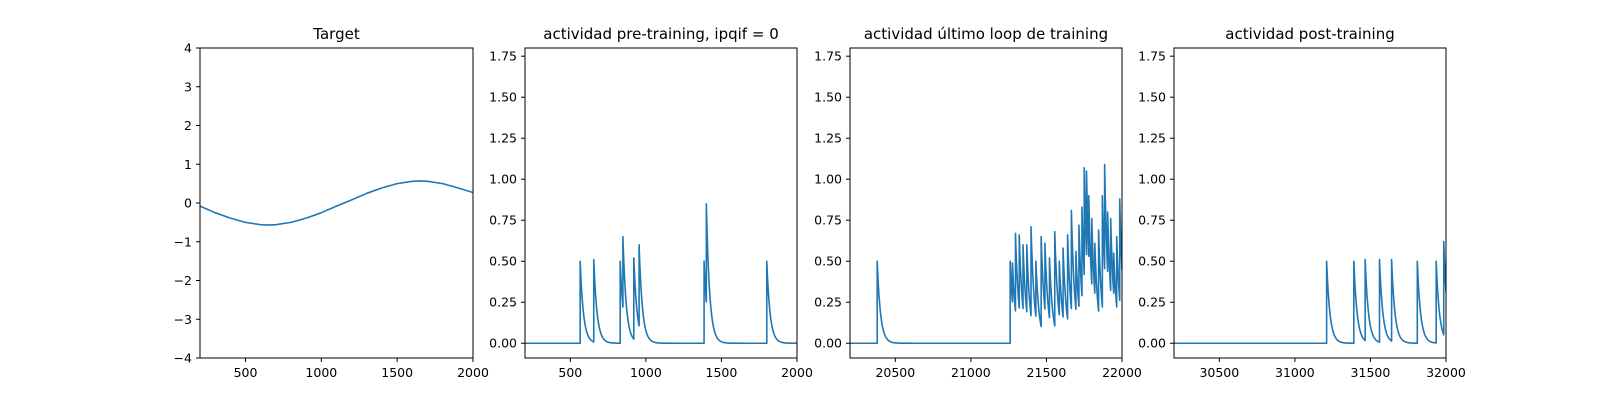 Image resolution: width=1600 pixels, height=400 pixels. What do you see at coordinates (336, 34) in the screenshot?
I see `chart-title: Target` at bounding box center [336, 34].